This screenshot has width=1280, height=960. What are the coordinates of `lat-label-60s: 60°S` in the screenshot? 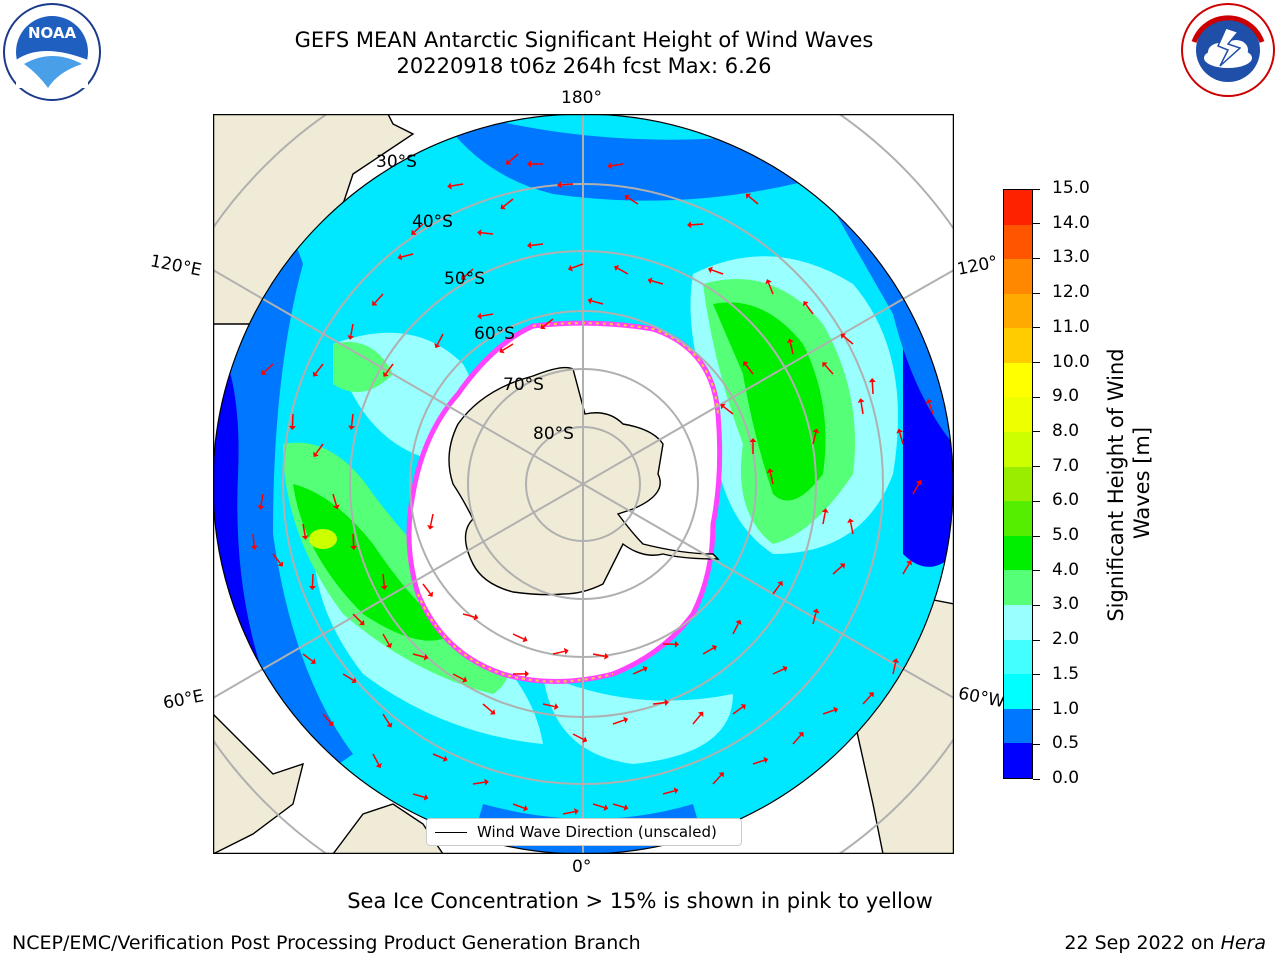 It's located at (494, 334).